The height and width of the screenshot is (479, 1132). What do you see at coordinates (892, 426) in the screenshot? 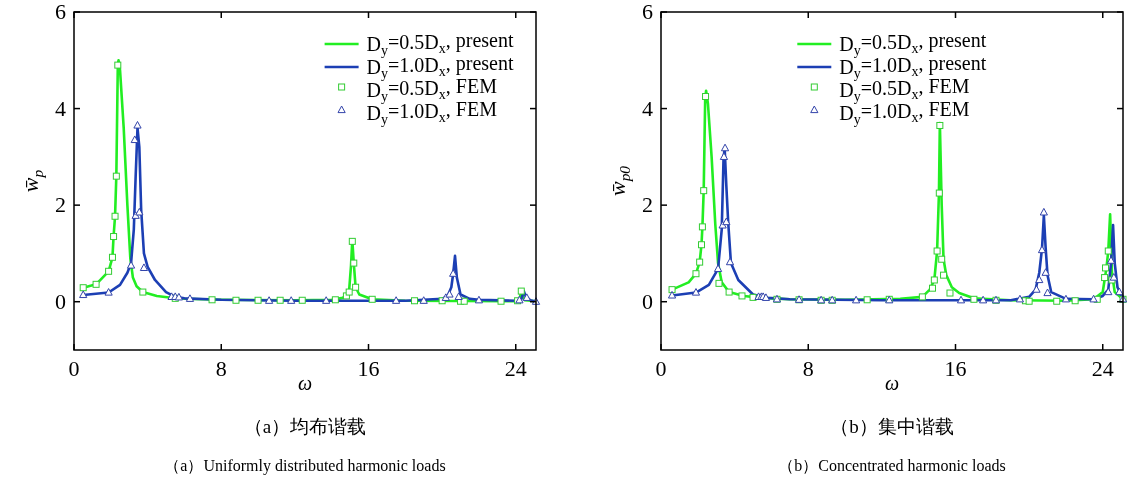
I see `text: （b）集中谐载` at bounding box center [892, 426].